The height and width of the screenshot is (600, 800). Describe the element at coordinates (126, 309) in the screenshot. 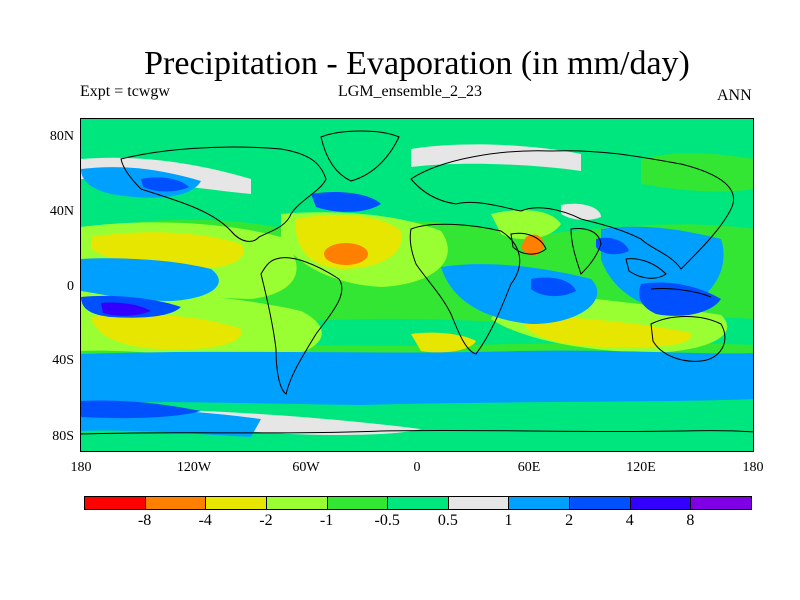

I see `field-p4-patches` at that location.